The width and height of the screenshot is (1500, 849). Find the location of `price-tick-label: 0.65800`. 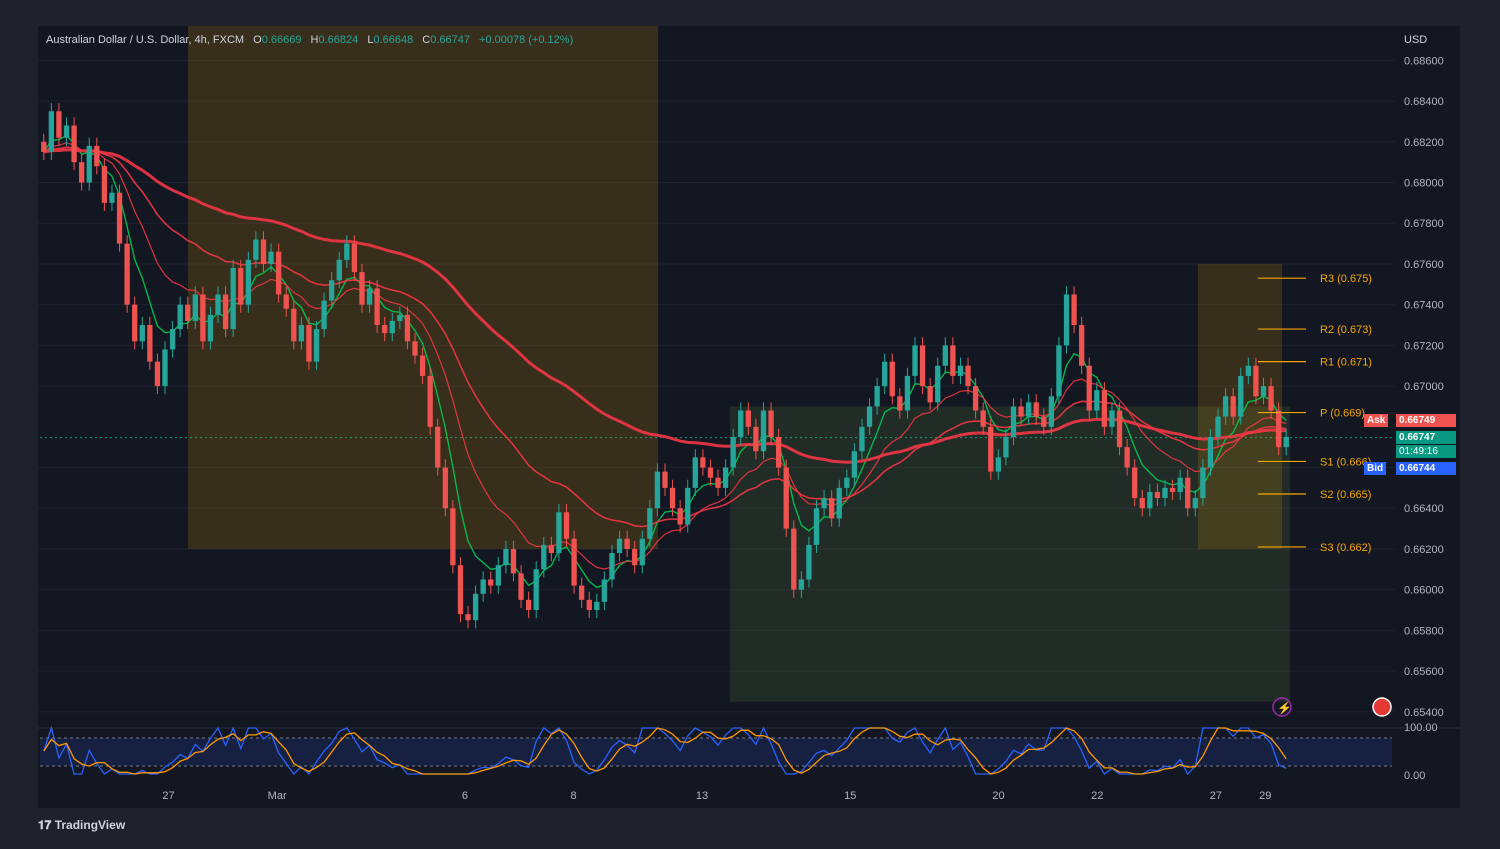

price-tick-label: 0.65800 is located at coordinates (1424, 631).